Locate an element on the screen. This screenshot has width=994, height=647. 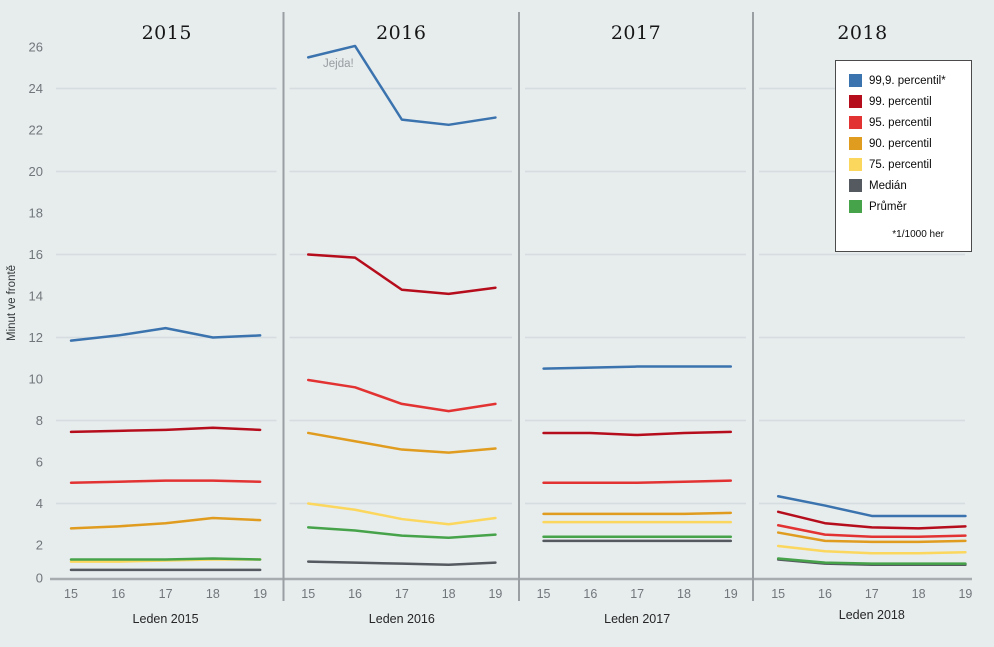
y-tick-label: 20 is located at coordinates (36, 171).